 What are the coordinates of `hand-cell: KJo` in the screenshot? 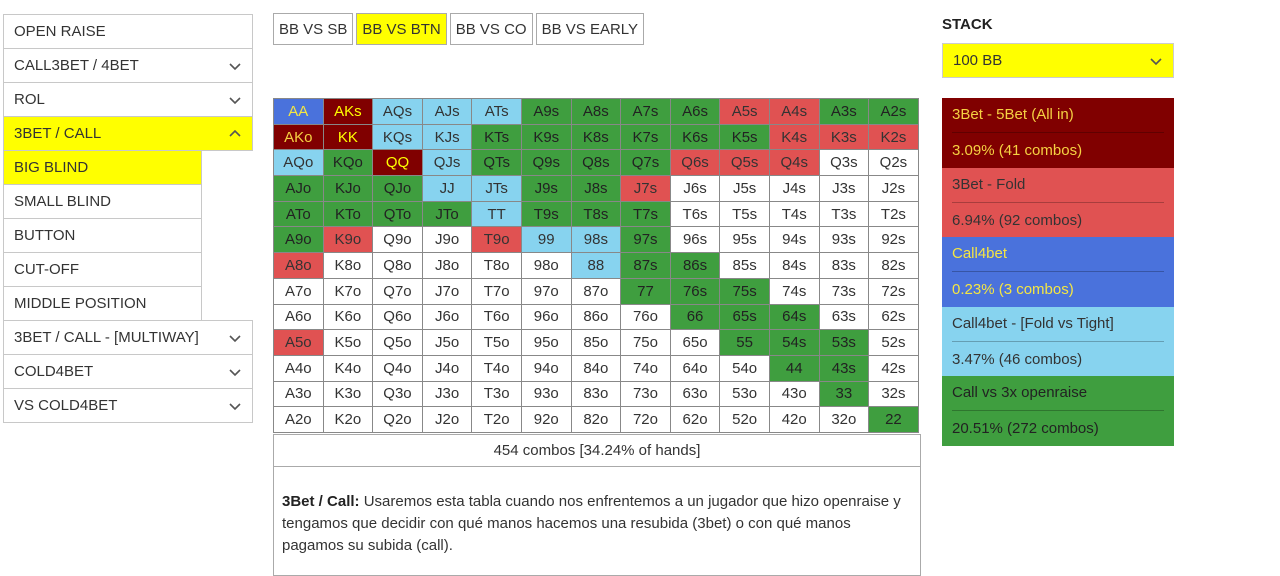 It's located at (348, 189).